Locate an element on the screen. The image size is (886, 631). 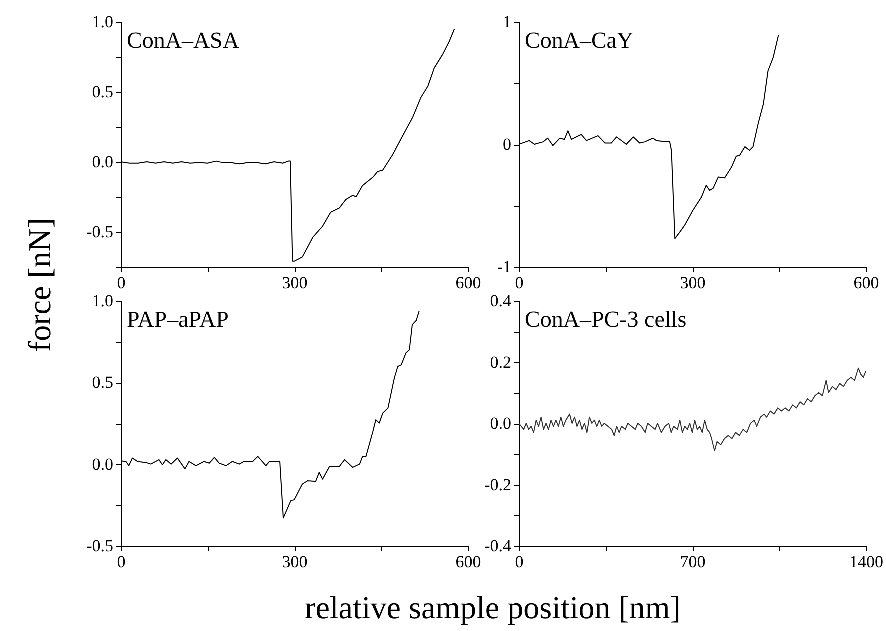
x-tick-label: 700 is located at coordinates (693, 562).